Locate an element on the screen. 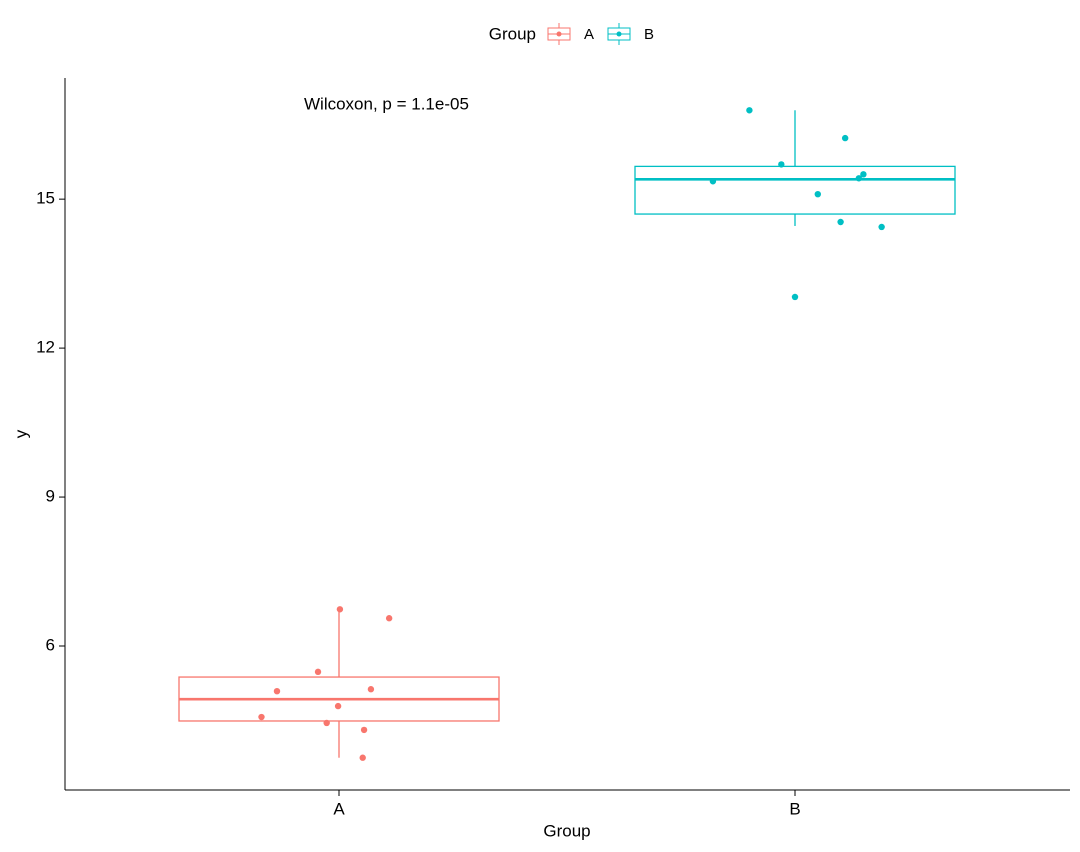 Image resolution: width=1080 pixels, height=852 pixels. annotation: Wilcoxon, p = 1.1e-05 is located at coordinates (386, 103).